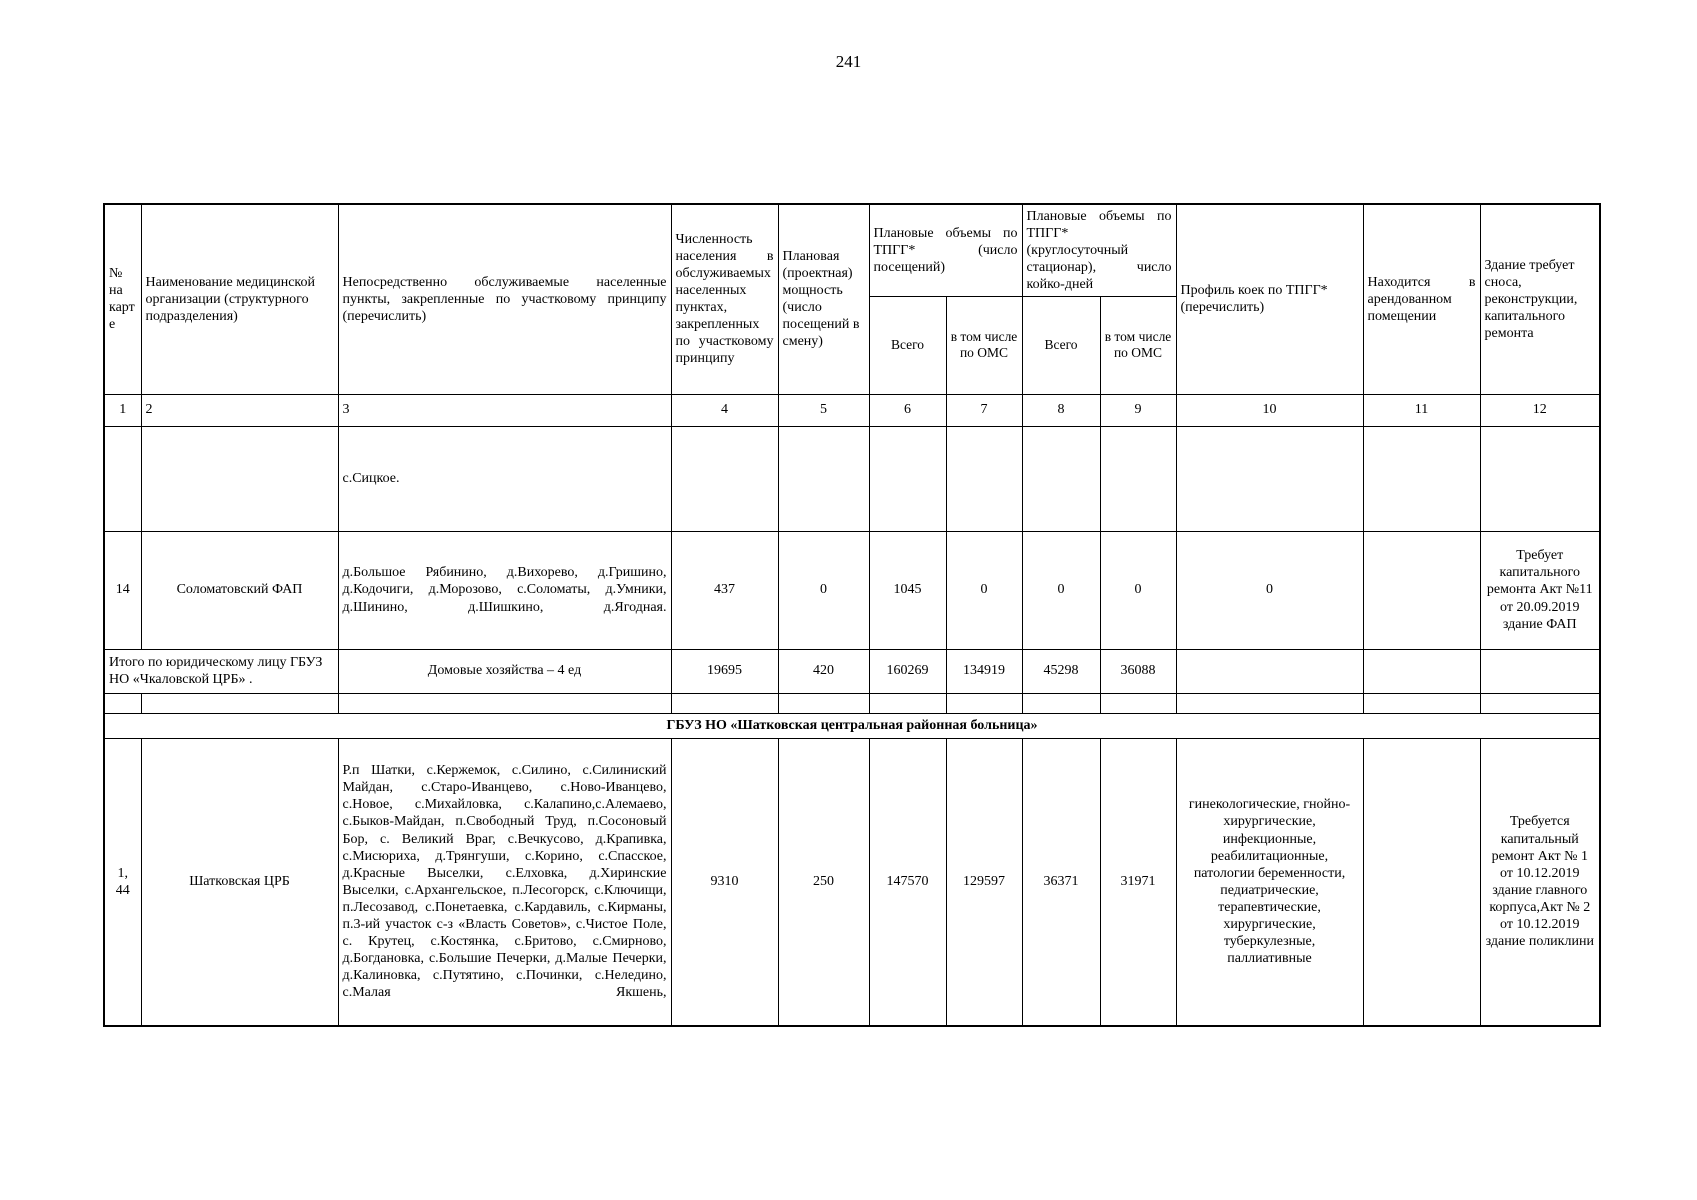 Image resolution: width=1697 pixels, height=1200 pixels. I want to click on solomatovsky-profile: 0, so click(1269, 590).